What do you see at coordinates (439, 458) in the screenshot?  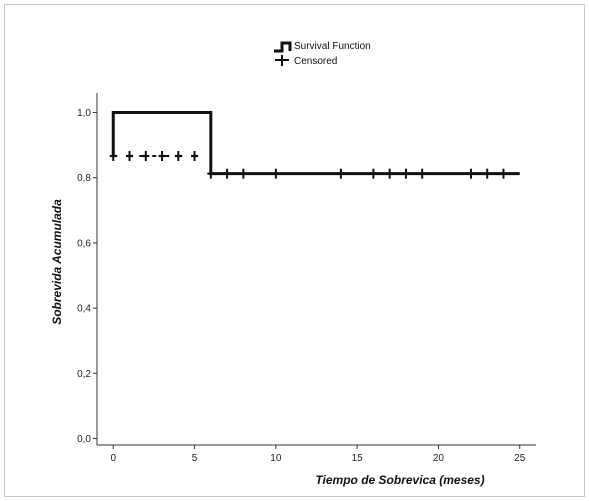 I see `x-tick-label: 20` at bounding box center [439, 458].